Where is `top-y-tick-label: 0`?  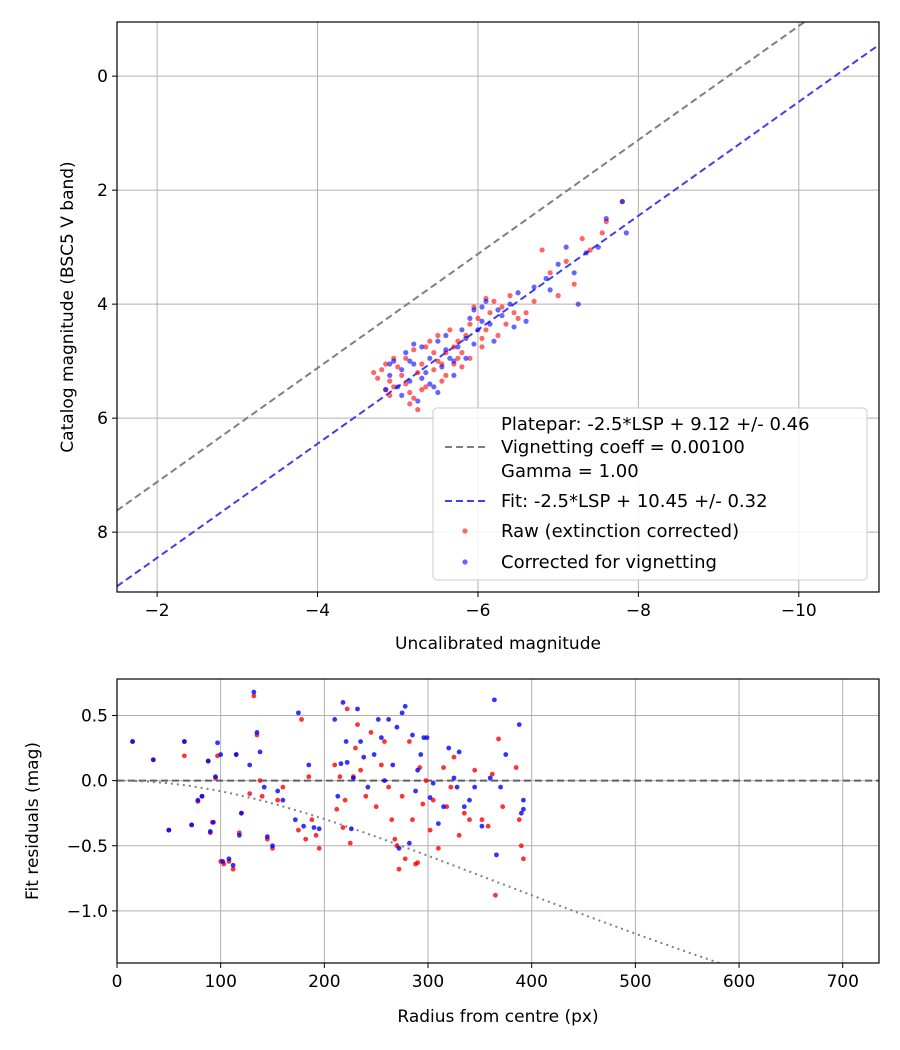
top-y-tick-label: 0 is located at coordinates (102, 77).